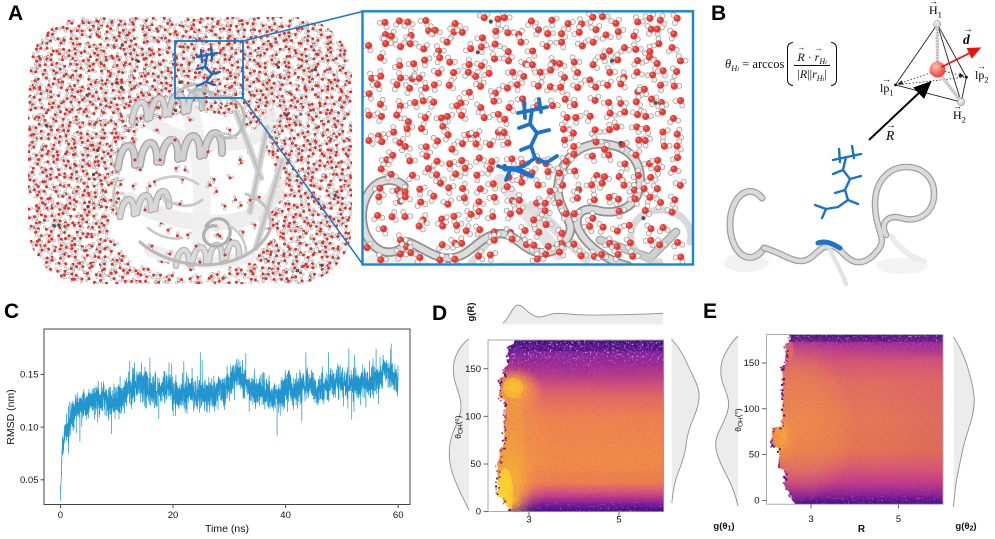 The width and height of the screenshot is (995, 539). What do you see at coordinates (710, 311) in the screenshot?
I see `svg-text: E` at bounding box center [710, 311].